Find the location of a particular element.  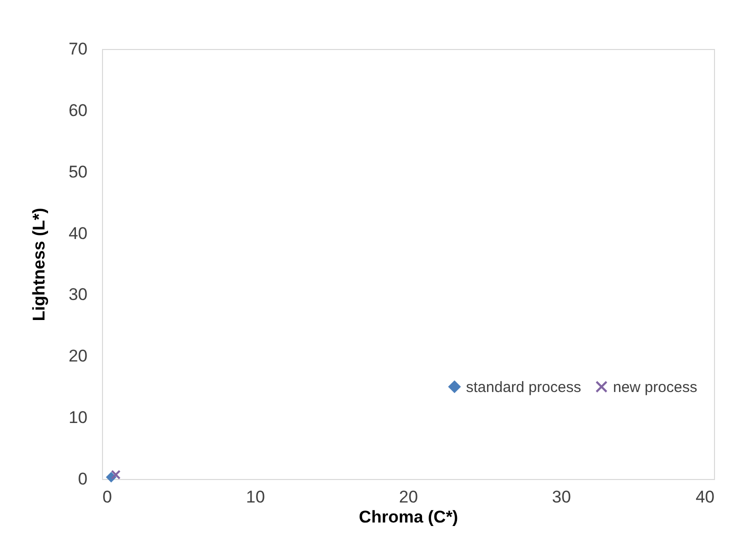

legend-label: standard process is located at coordinates (524, 387).